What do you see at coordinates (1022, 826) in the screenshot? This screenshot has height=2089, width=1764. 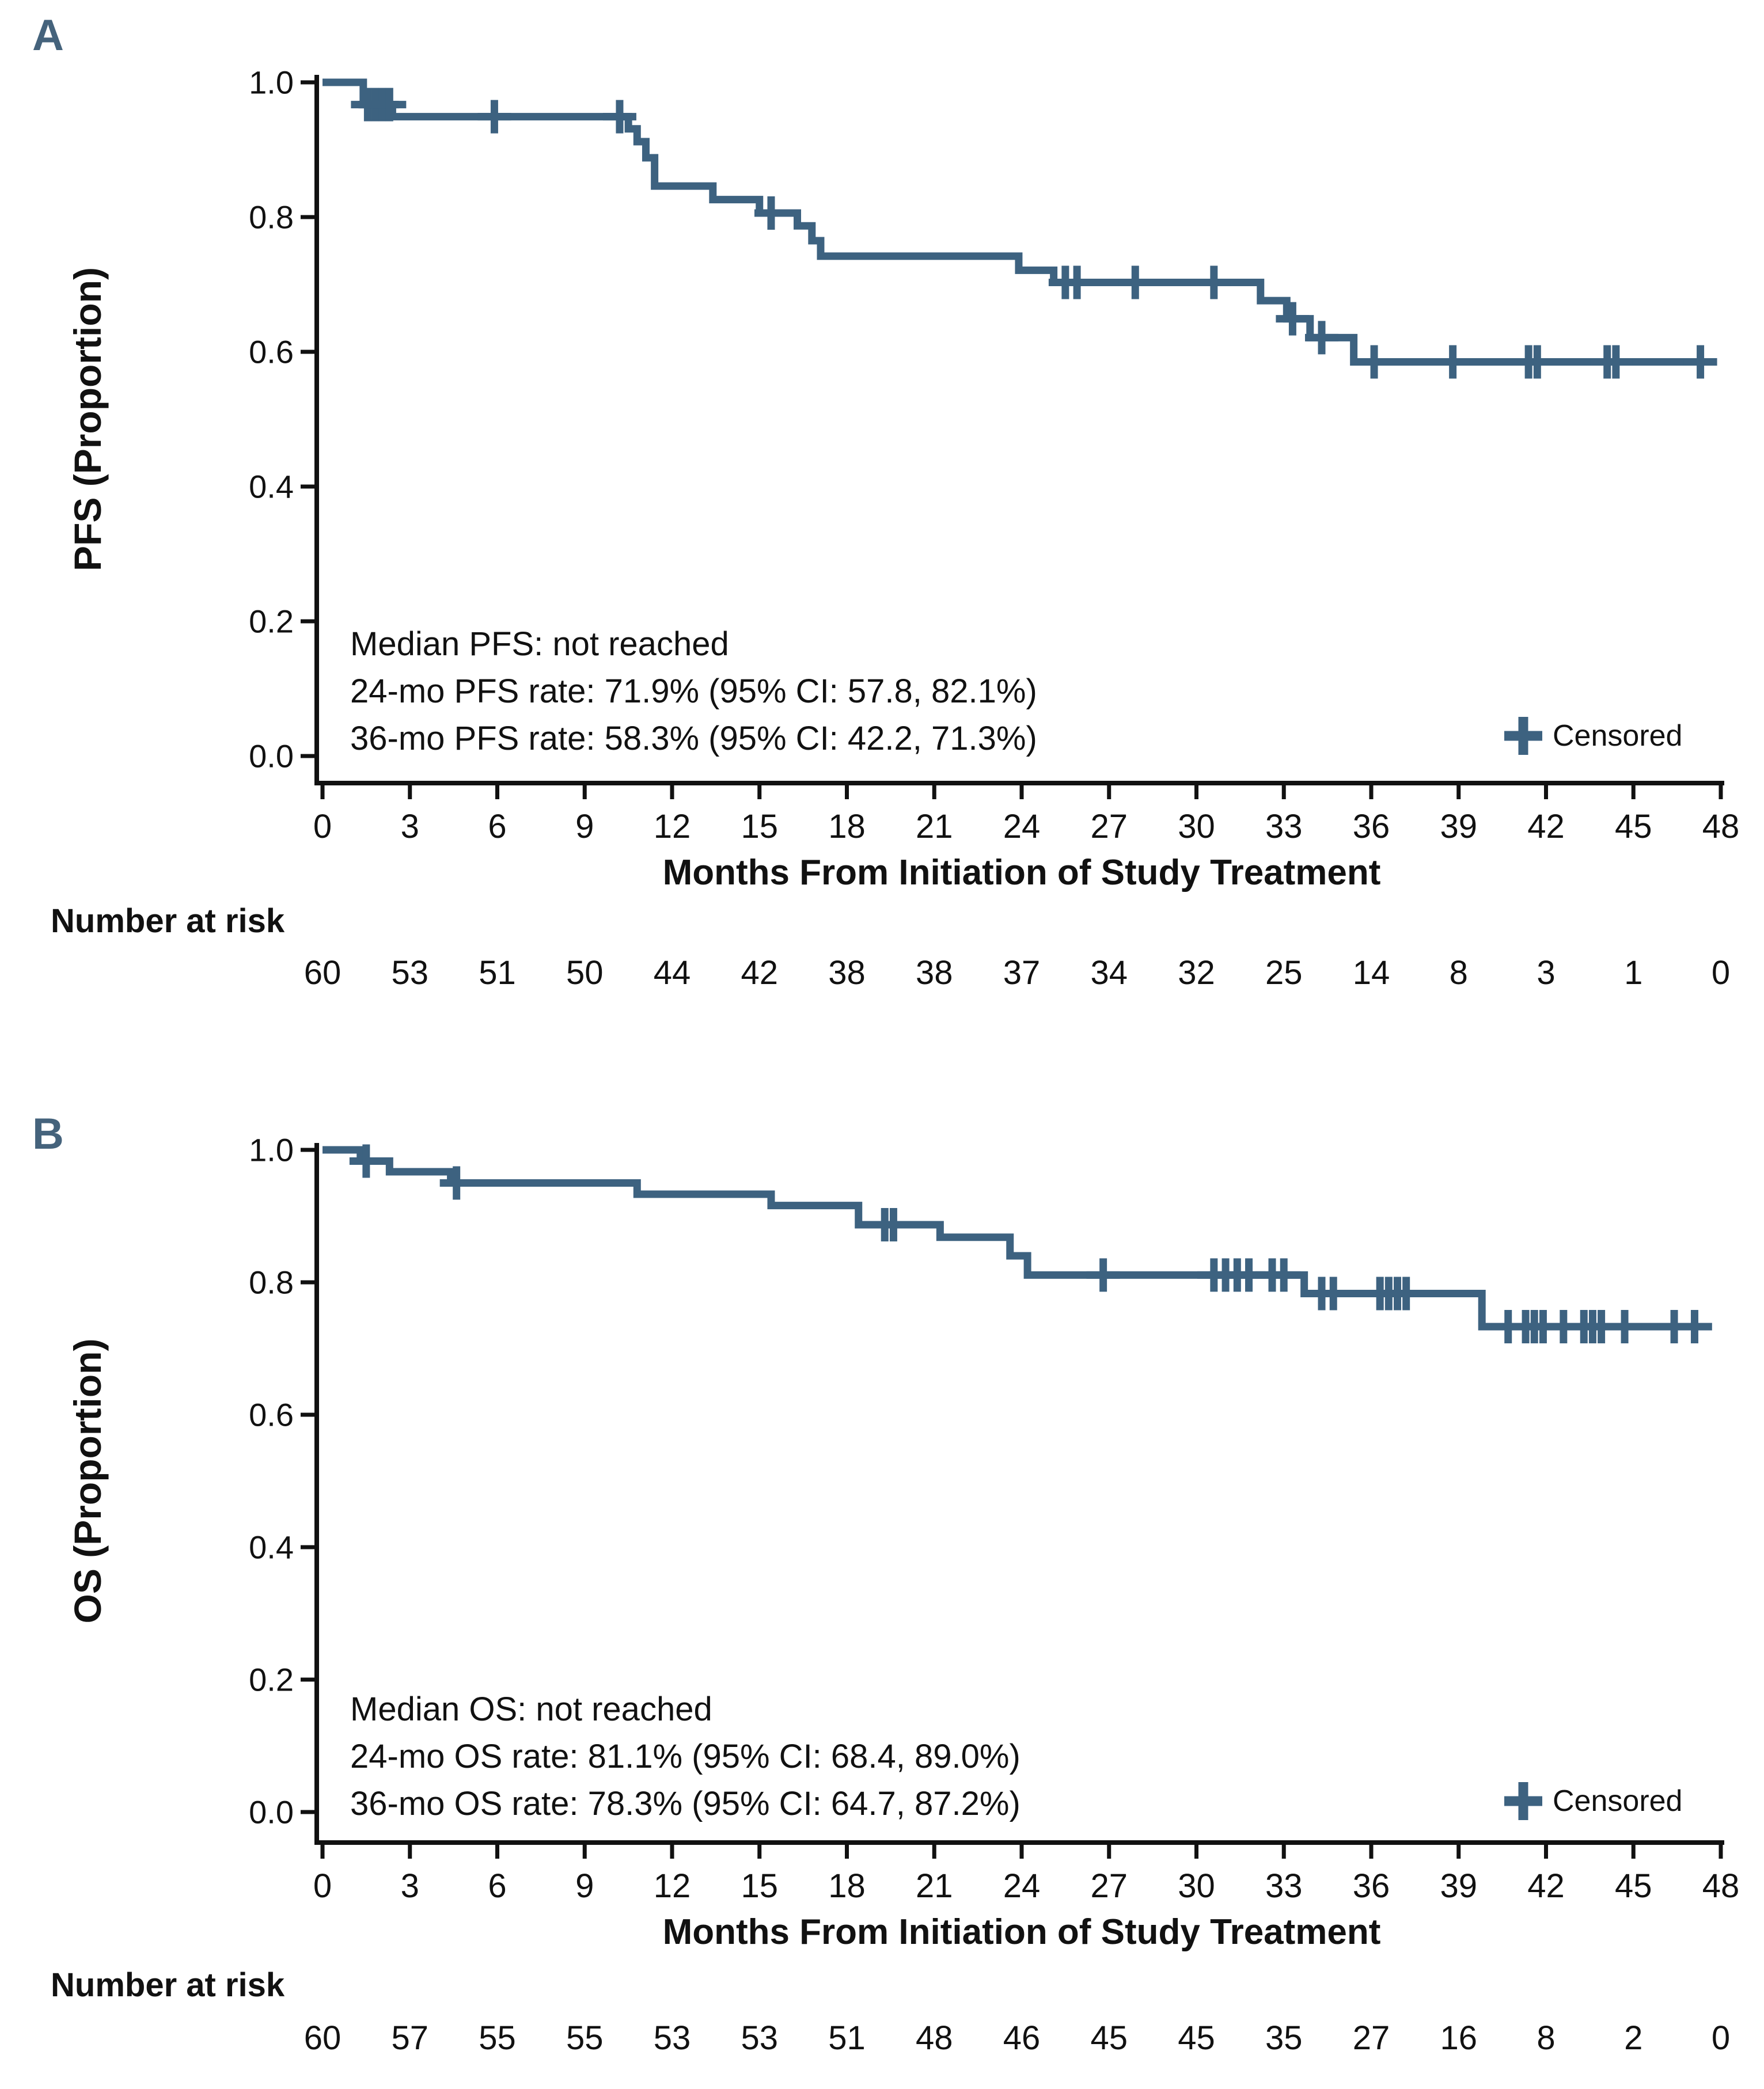 I see `x-tick-label: 24` at bounding box center [1022, 826].